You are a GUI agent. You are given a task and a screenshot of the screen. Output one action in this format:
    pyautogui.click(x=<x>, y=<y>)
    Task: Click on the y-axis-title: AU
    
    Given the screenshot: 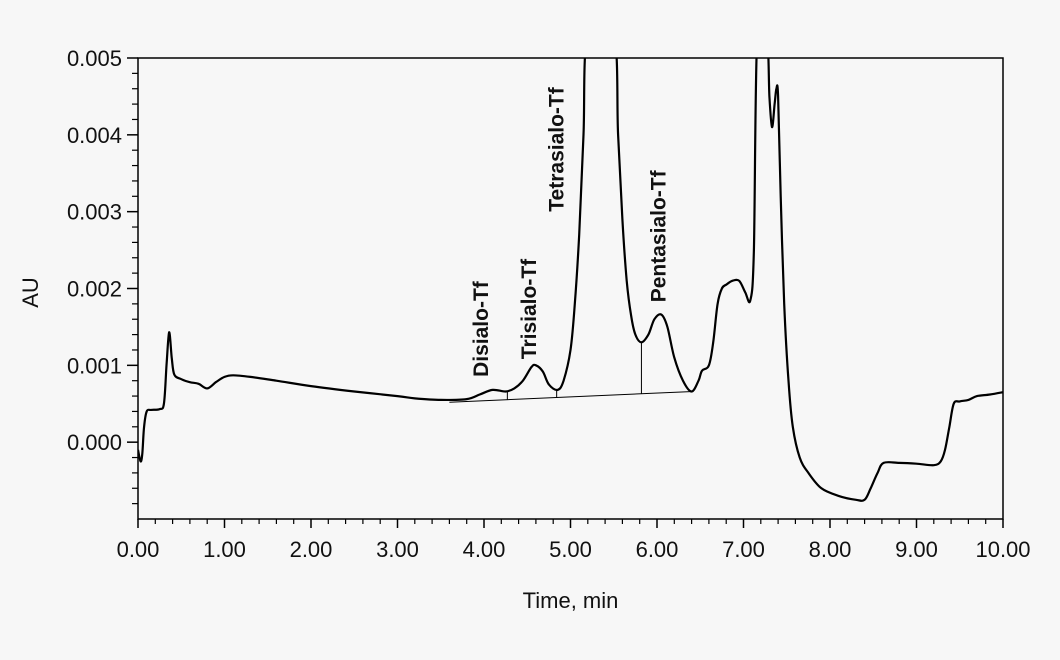 What is the action you would take?
    pyautogui.click(x=30, y=292)
    